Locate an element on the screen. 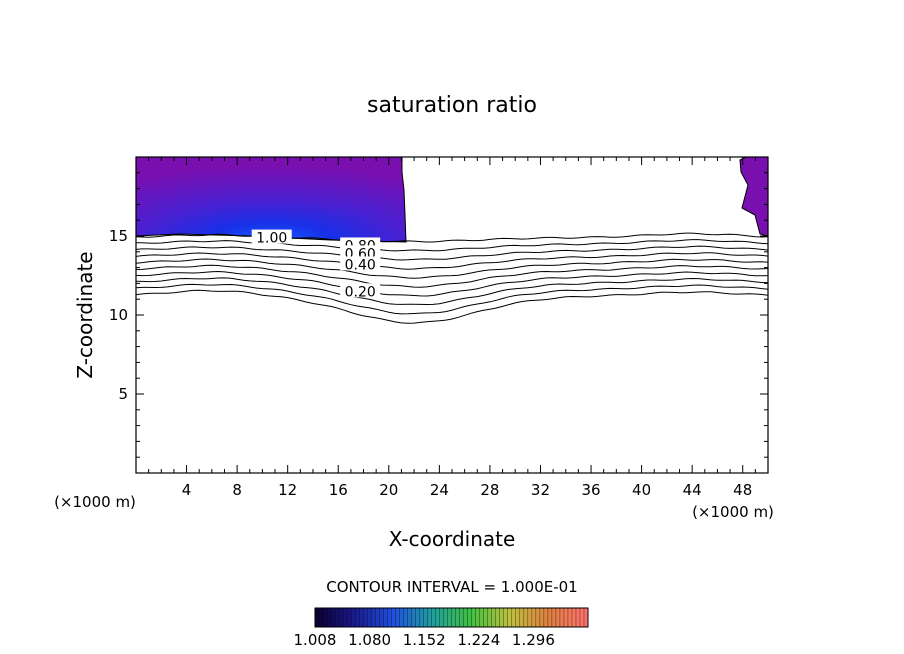 The image size is (904, 654). x-tick-label: 8 is located at coordinates (237, 490).